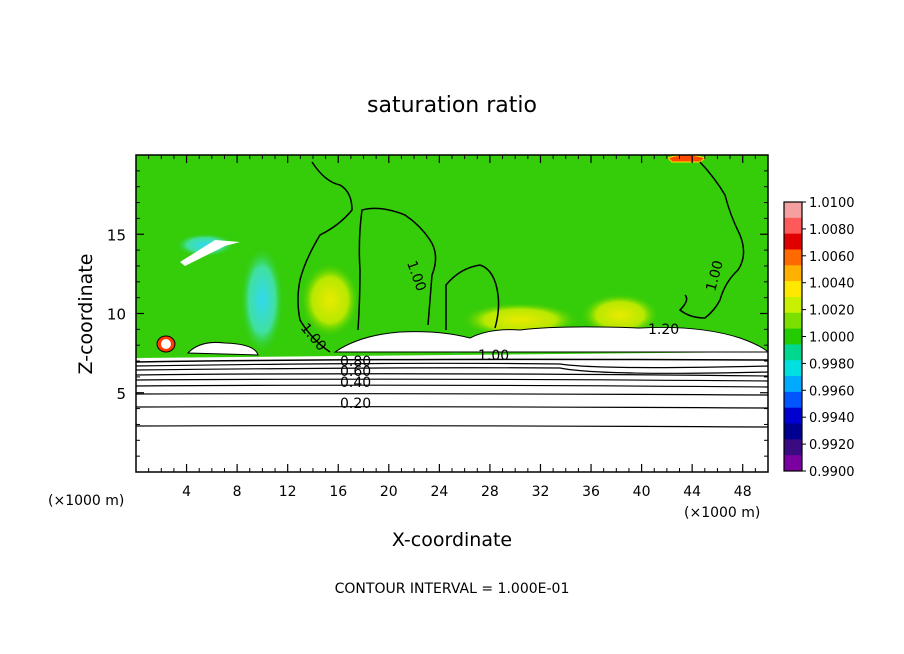  What do you see at coordinates (86, 501) in the screenshot?
I see `x-unit-left: (×1000 m)` at bounding box center [86, 501].